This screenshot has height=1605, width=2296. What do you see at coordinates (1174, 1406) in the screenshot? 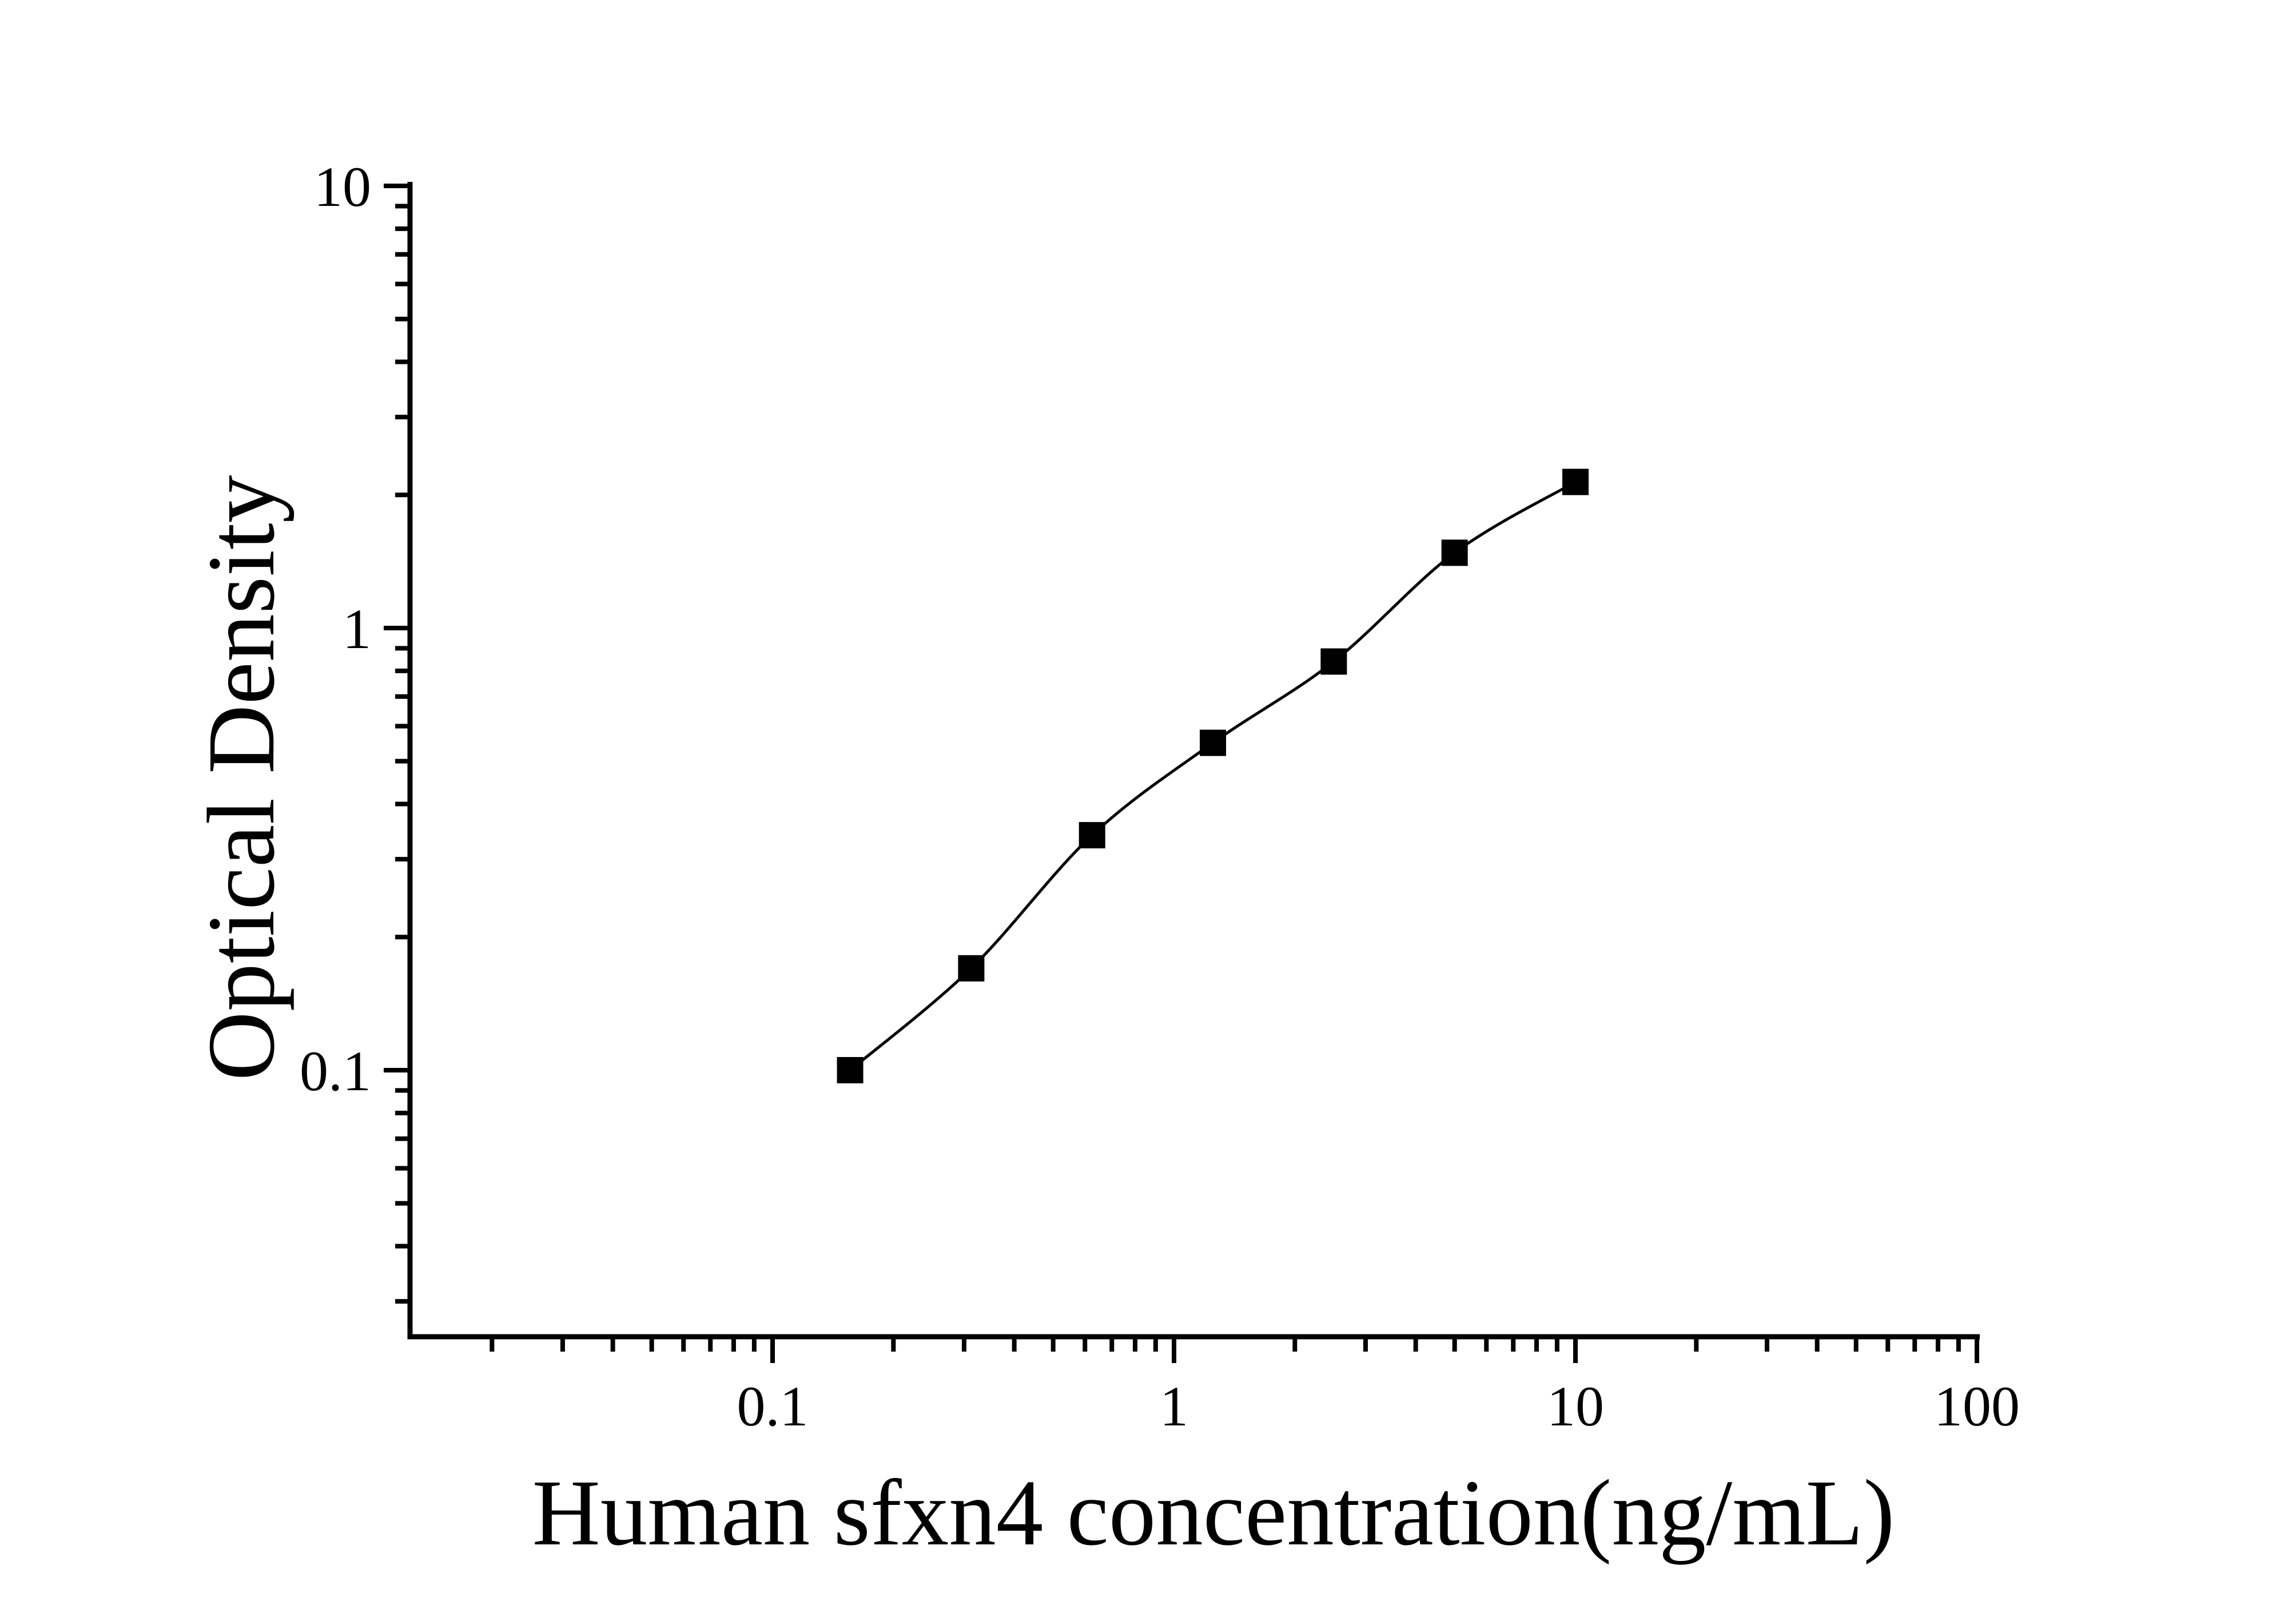
I see `x-tick-label: 1` at bounding box center [1174, 1406].